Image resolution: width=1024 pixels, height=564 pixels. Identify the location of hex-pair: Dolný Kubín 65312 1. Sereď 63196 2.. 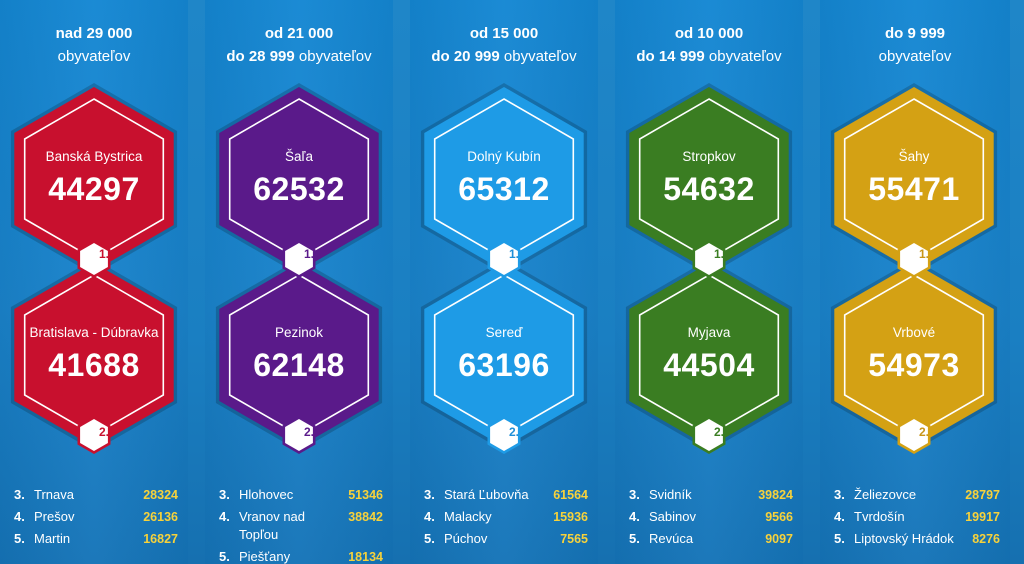
(504, 265).